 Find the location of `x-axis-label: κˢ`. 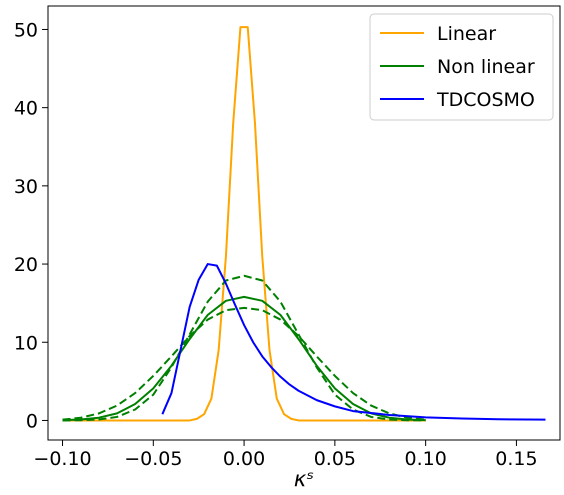

x-axis-label: κˢ is located at coordinates (304, 479).